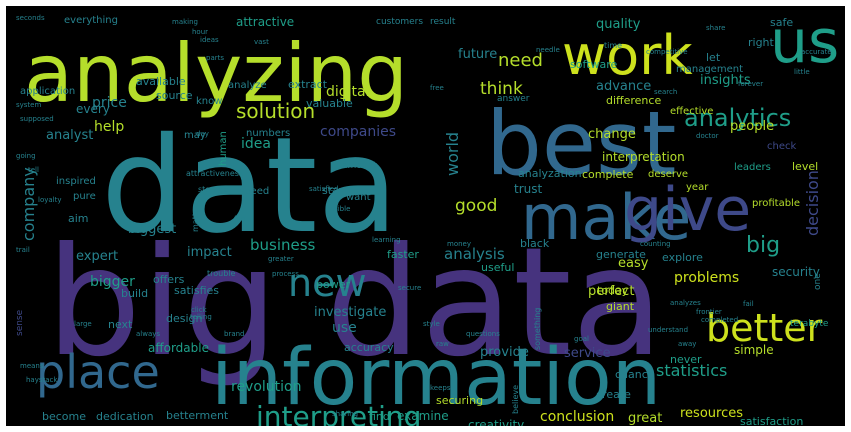  Describe the element at coordinates (358, 197) in the screenshot. I see `word-want: want` at that location.